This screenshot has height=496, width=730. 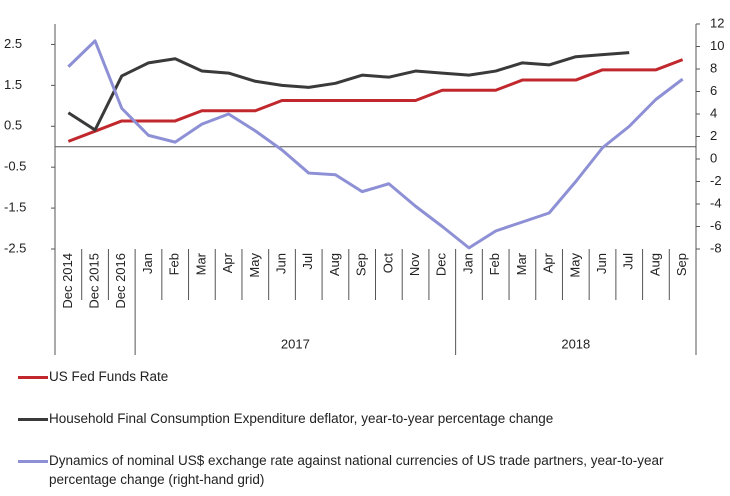 I want to click on y2-tick-label: -8, so click(x=716, y=247).